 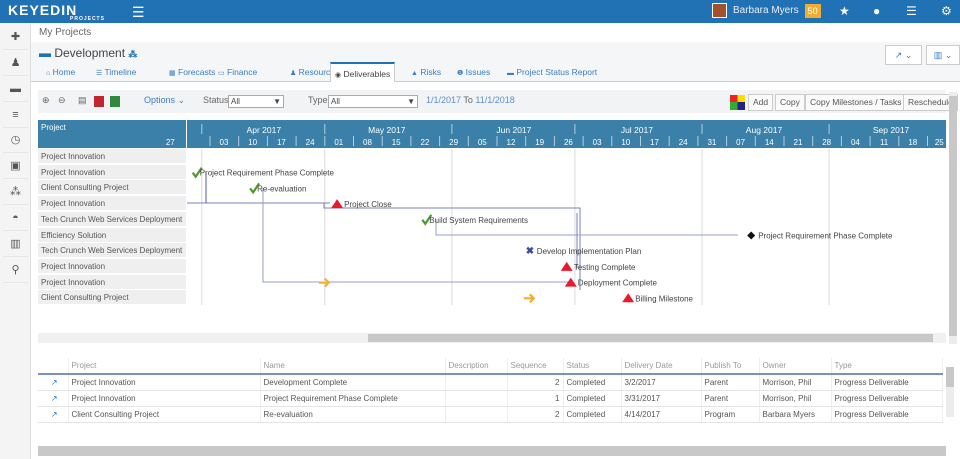 I want to click on column-header, so click(x=53, y=366).